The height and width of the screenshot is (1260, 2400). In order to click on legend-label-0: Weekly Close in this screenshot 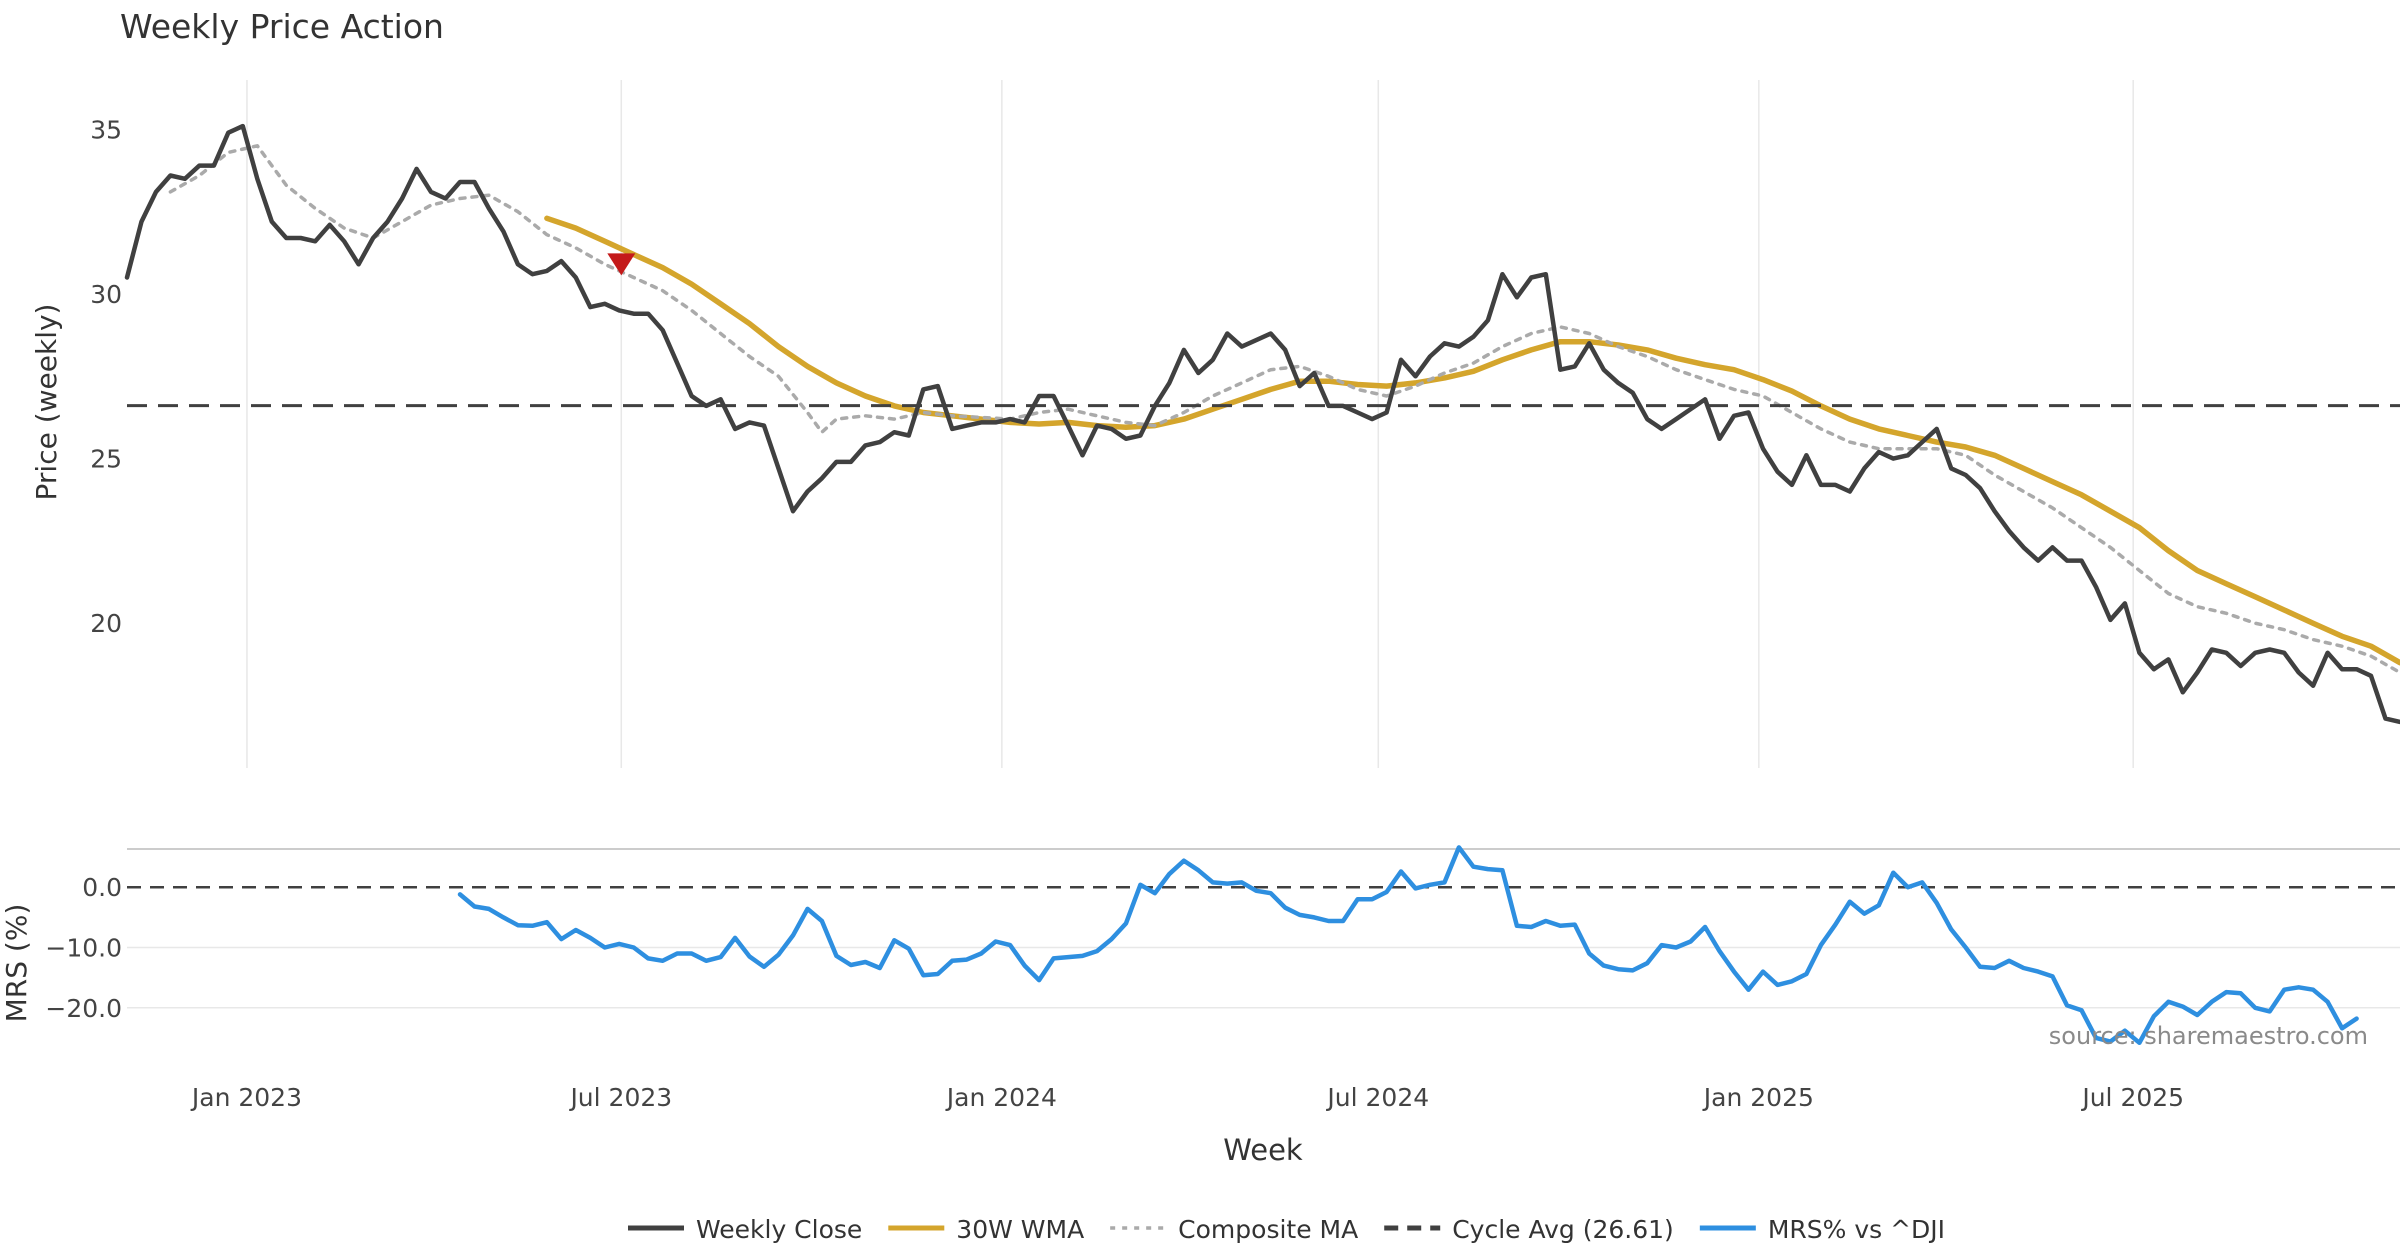, I will do `click(779, 1229)`.